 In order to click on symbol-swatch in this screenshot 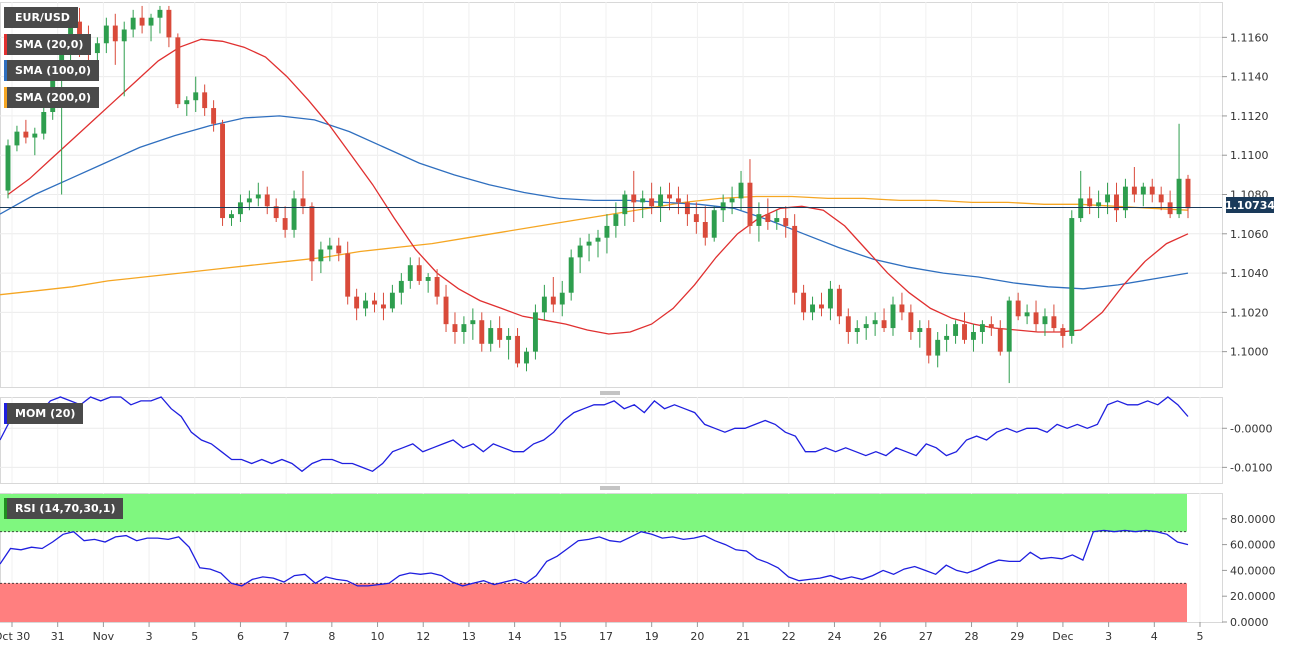, I will do `click(5, 17)`.